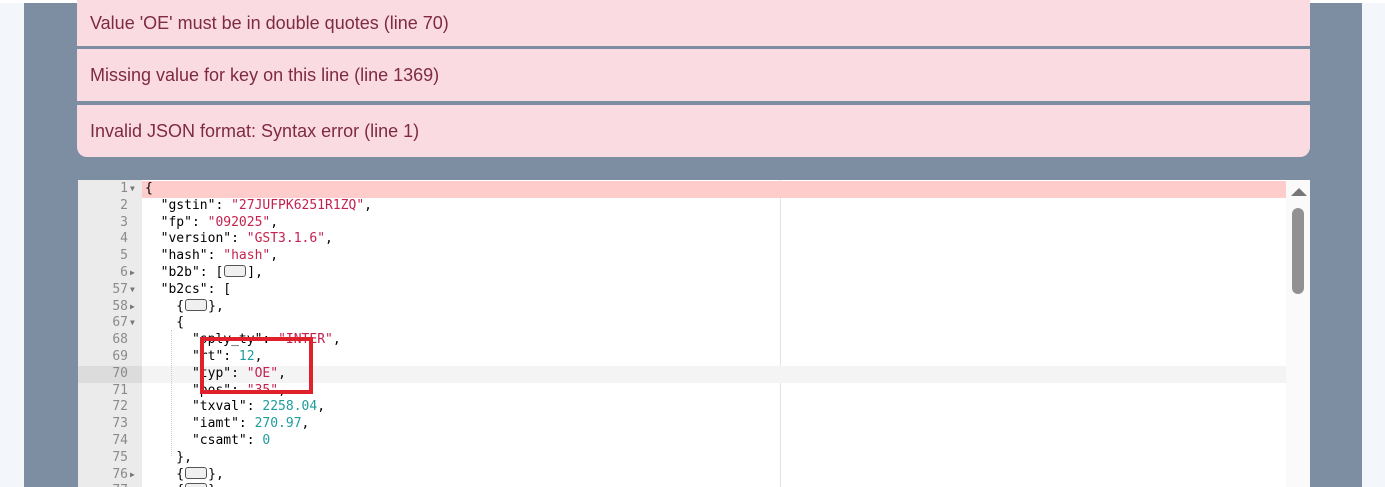 The image size is (1385, 487). Describe the element at coordinates (682, 441) in the screenshot. I see `code-line: 74 "csamt": 0` at that location.